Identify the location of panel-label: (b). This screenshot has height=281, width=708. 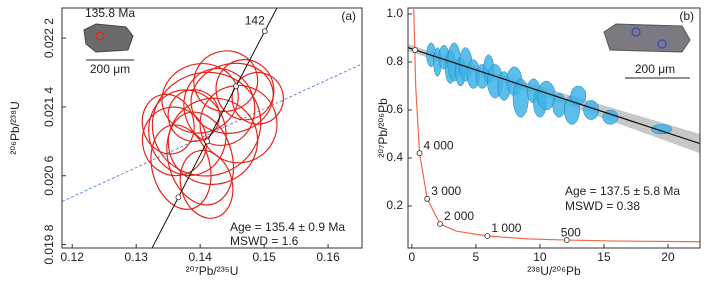
(686, 16).